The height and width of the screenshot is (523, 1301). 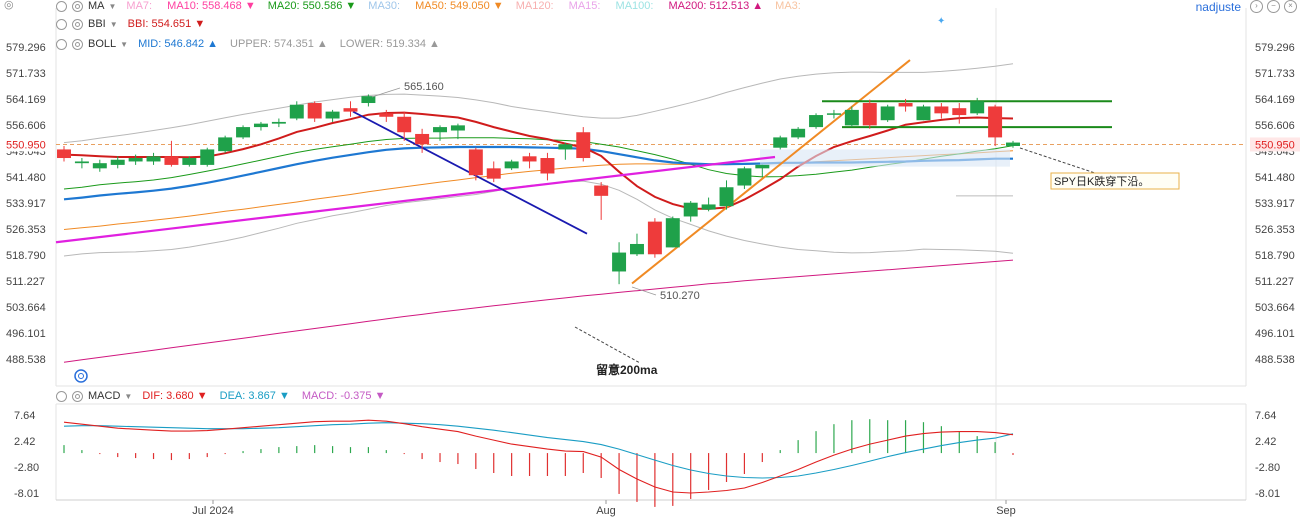 I want to click on bbi-line, so click(x=538, y=160).